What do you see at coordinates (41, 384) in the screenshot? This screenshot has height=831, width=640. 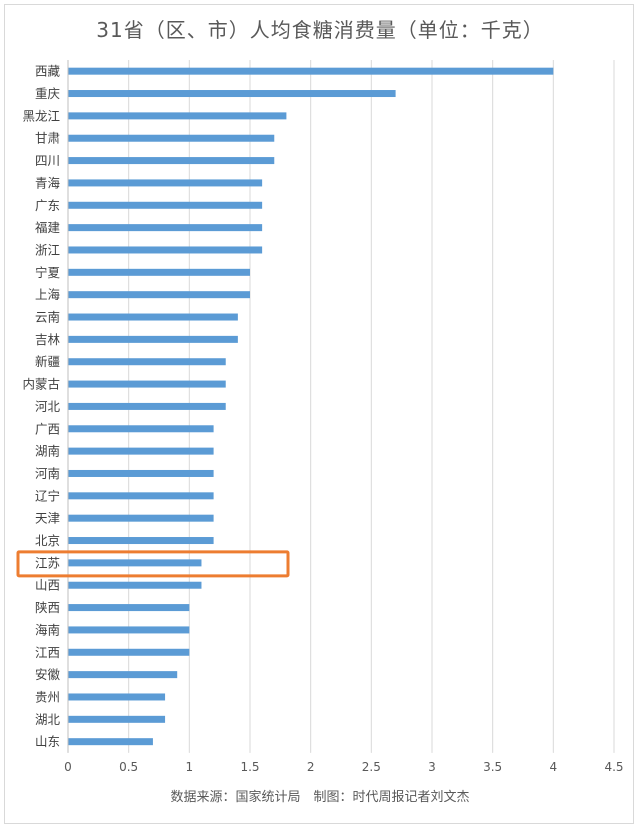 I see `category-label: 内蒙古` at bounding box center [41, 384].